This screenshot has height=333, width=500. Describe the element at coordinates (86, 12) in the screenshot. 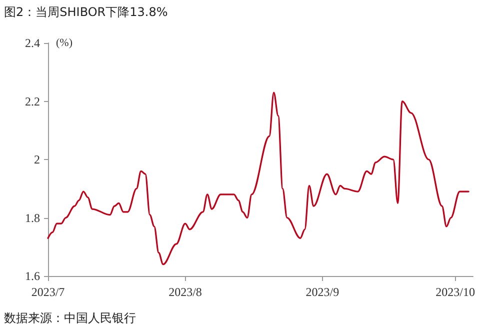

I see `chart-title: 图2：当周SHIBOR下降13.8%` at that location.